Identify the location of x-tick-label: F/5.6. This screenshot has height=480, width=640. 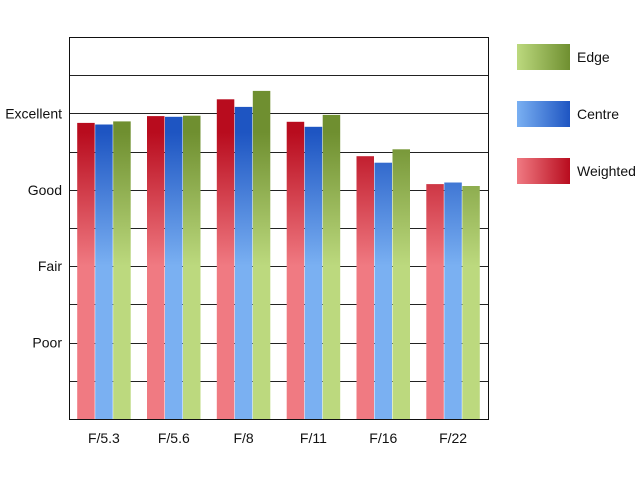
(174, 438).